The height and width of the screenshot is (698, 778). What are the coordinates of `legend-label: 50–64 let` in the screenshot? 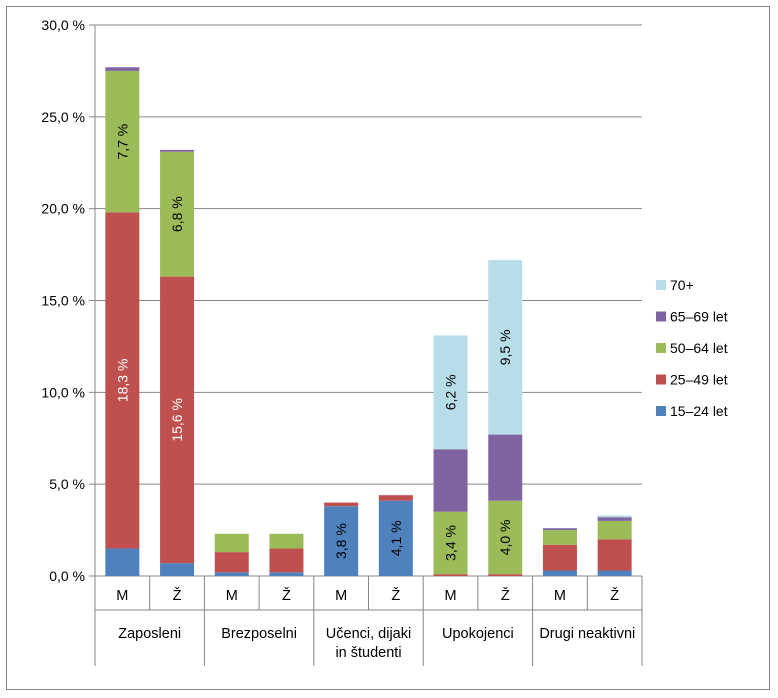 It's located at (699, 348).